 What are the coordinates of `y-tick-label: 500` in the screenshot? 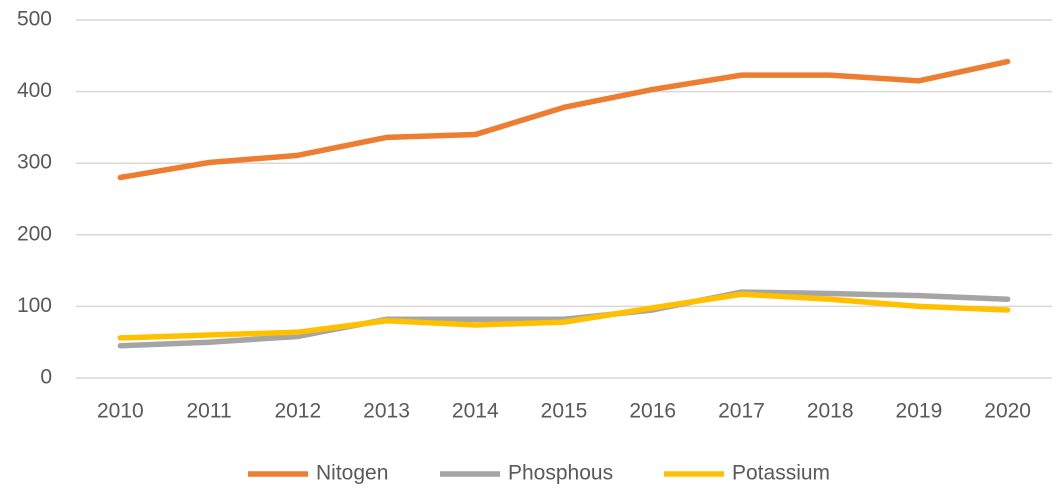 It's located at (34, 19).